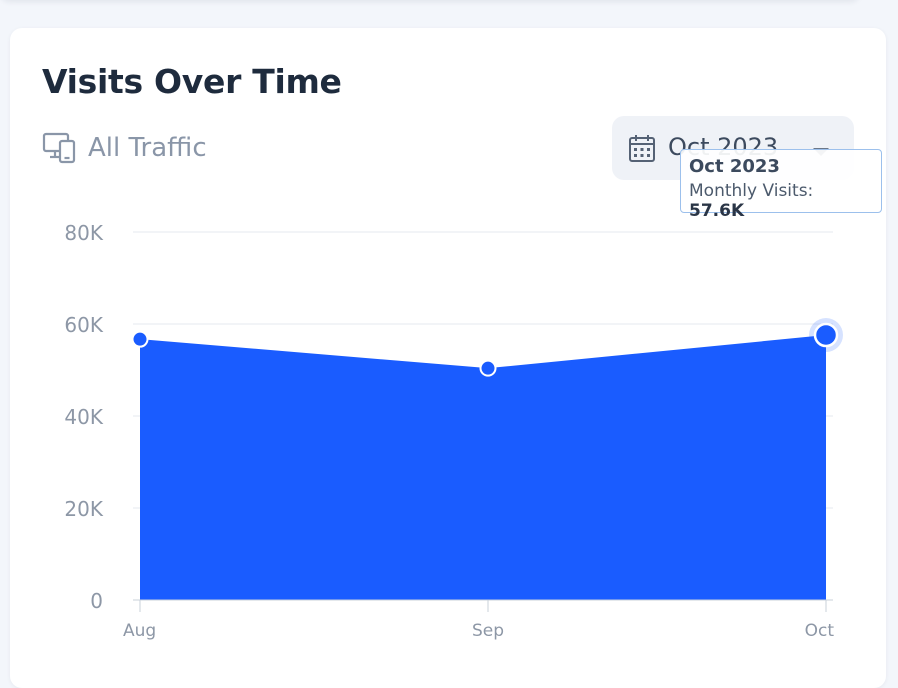 The width and height of the screenshot is (898, 688). I want to click on data-point-highlighted, so click(826, 335).